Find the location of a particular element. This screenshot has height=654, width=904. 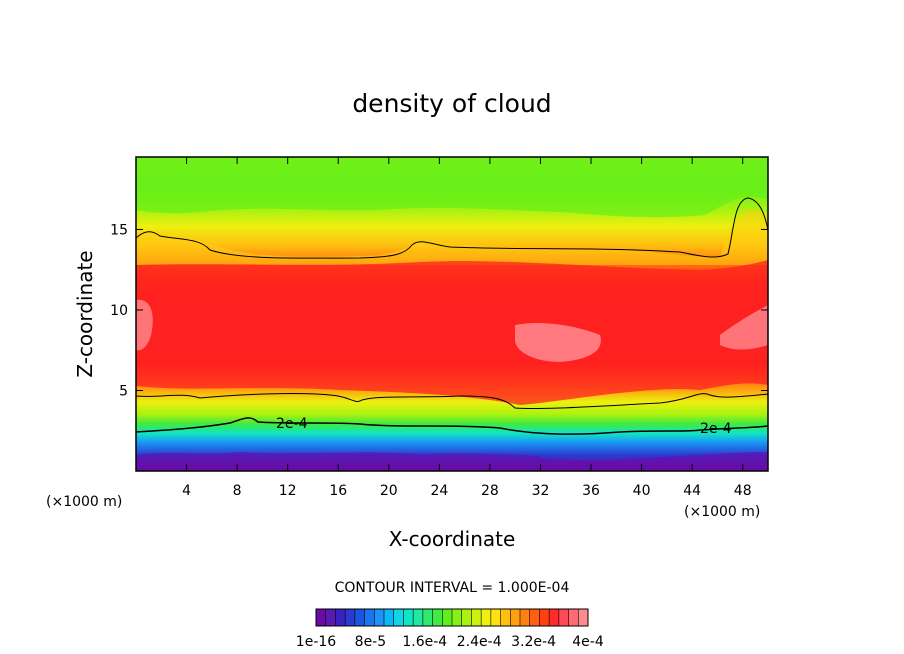

x-tick-label: 48 is located at coordinates (743, 491).